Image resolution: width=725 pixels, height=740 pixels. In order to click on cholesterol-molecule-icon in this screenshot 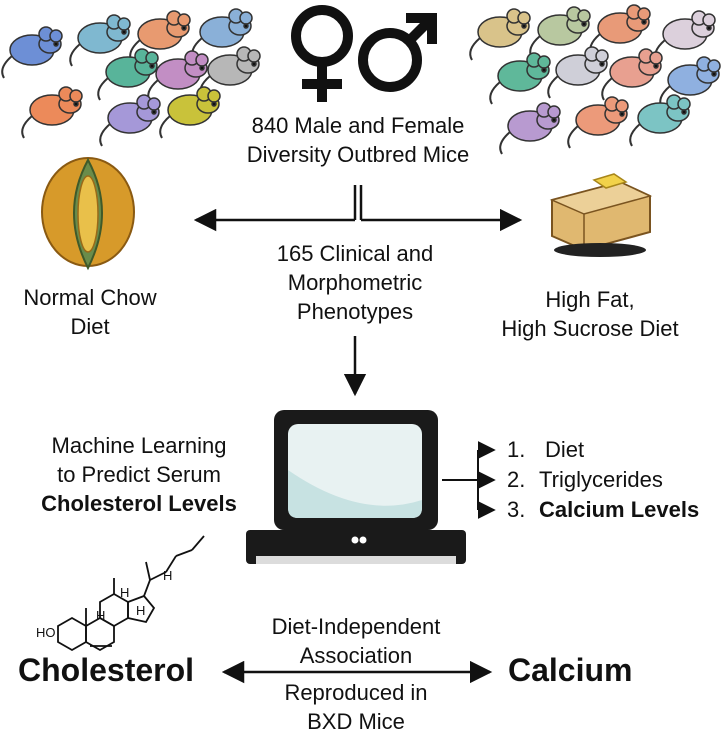, I will do `click(131, 593)`.